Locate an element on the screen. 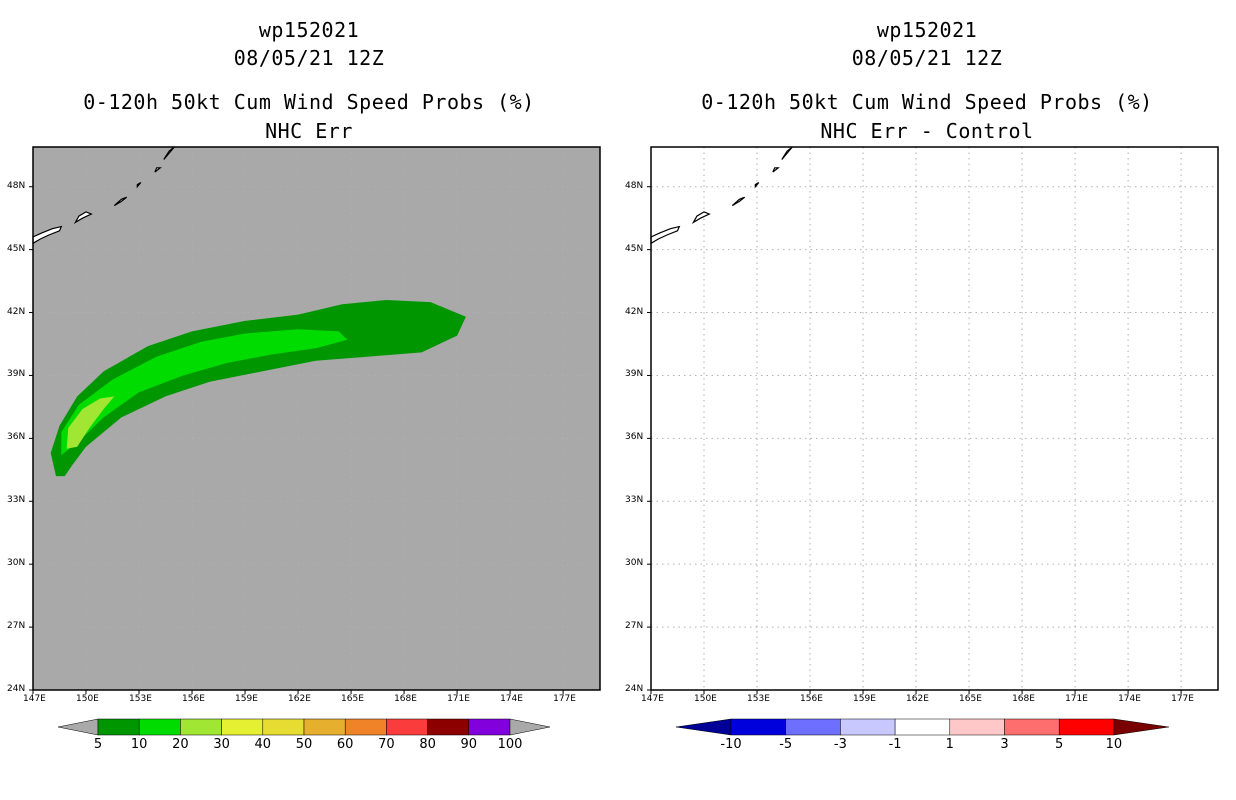 This screenshot has width=1236, height=800. left-title-date: 08/05/21 12Z is located at coordinates (309, 58).